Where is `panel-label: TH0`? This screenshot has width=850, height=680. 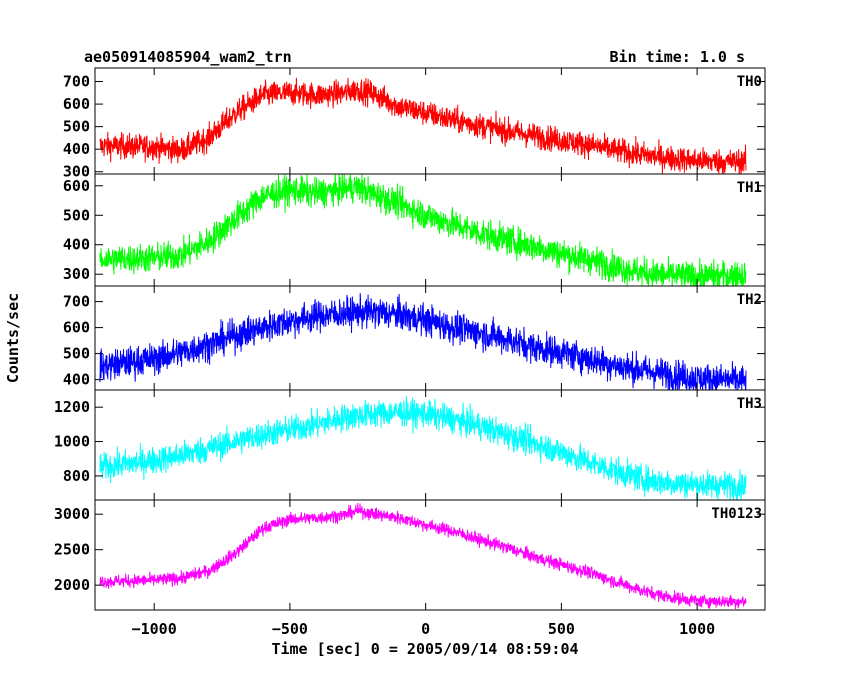 panel-label: TH0 is located at coordinates (749, 82).